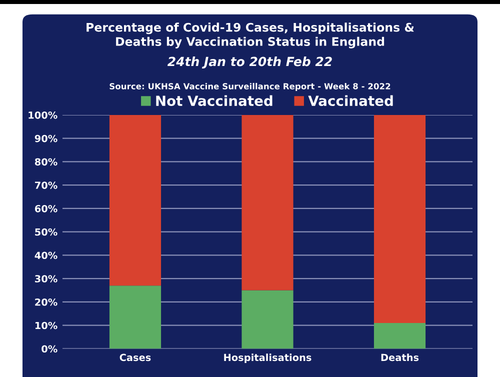 Image resolution: width=500 pixels, height=377 pixels. I want to click on x-tick-label: Cases, so click(135, 358).